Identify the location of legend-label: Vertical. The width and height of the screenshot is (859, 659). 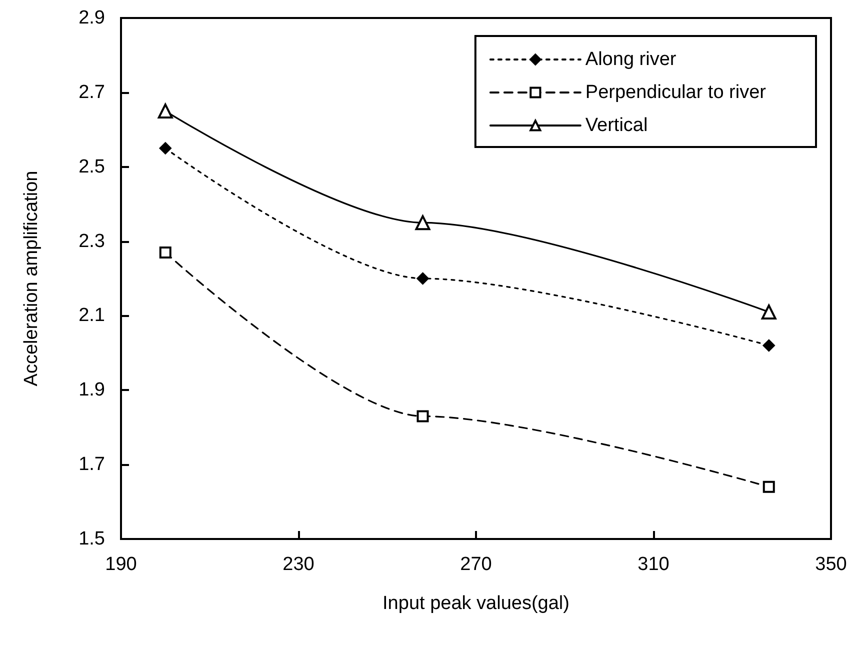
(616, 125).